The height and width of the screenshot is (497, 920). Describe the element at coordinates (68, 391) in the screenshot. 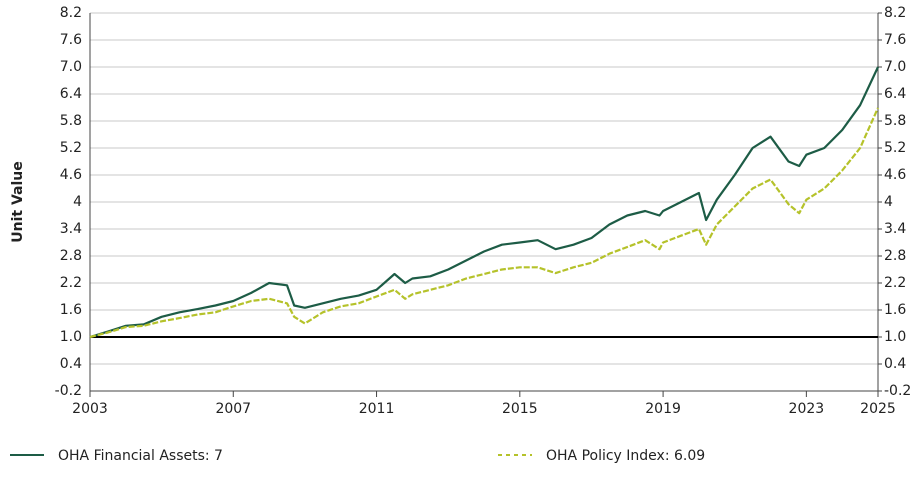

I see `y-tick-label: -0.2` at that location.